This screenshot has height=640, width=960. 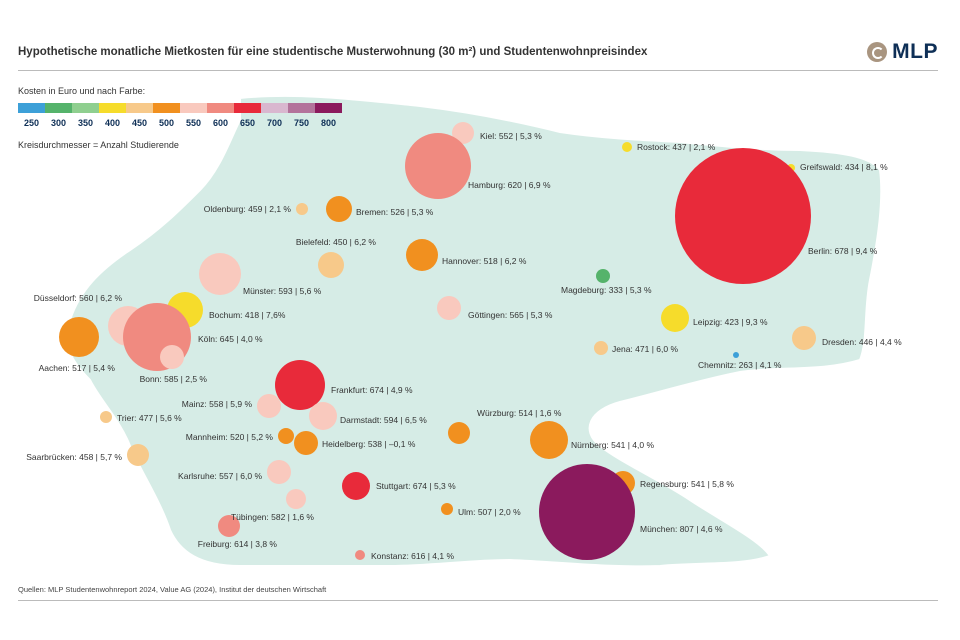 I want to click on city-label-mainz: Mainz: 558 | 5,9 %, so click(x=217, y=404).